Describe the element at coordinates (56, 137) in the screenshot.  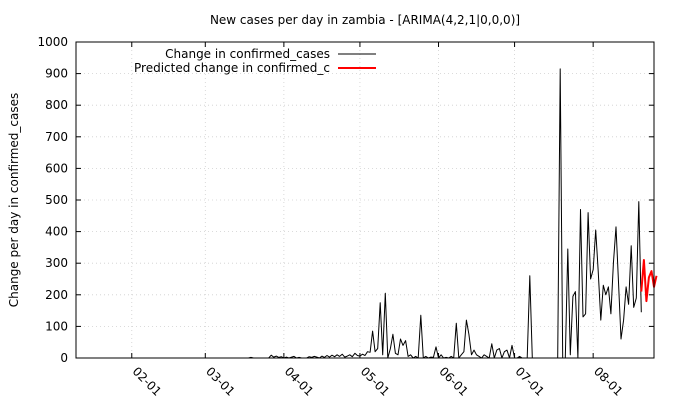
I see `y-tick-label: 700` at that location.